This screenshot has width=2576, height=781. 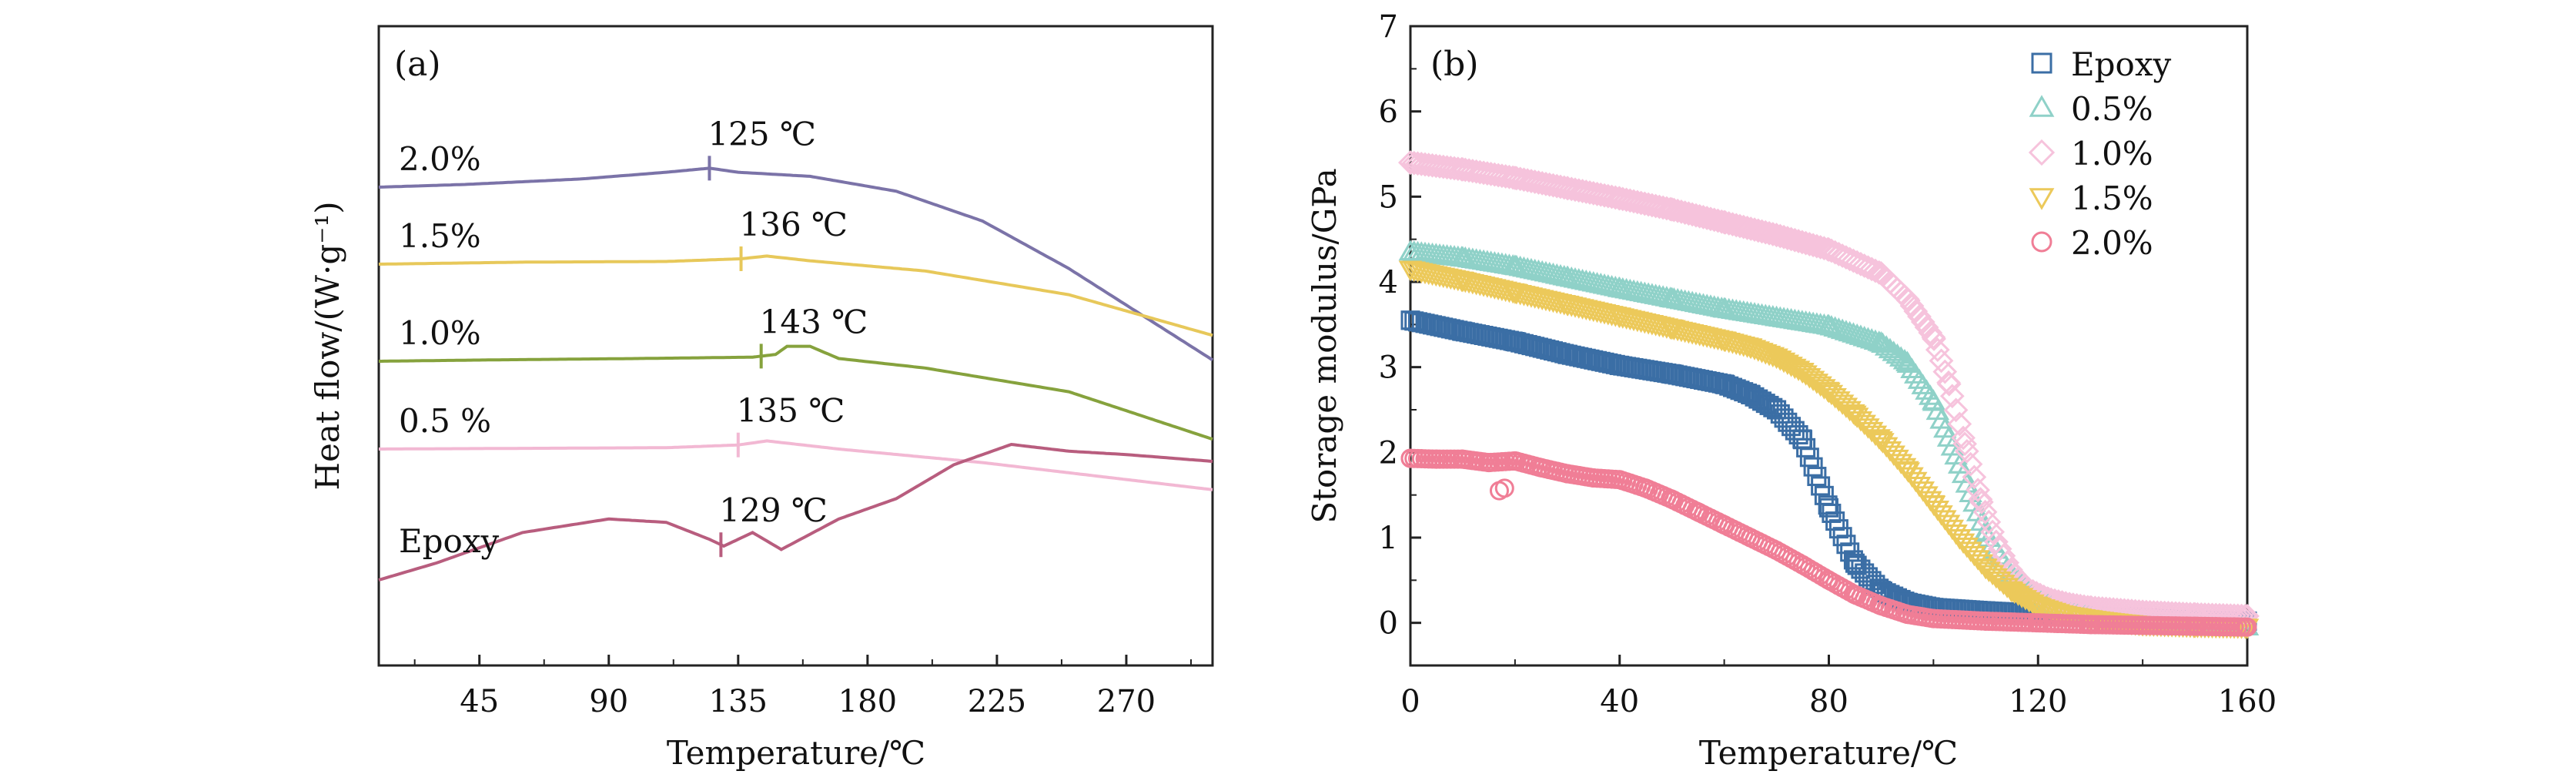 I want to click on legend-label-2-0: 2.0%, so click(x=2112, y=243).